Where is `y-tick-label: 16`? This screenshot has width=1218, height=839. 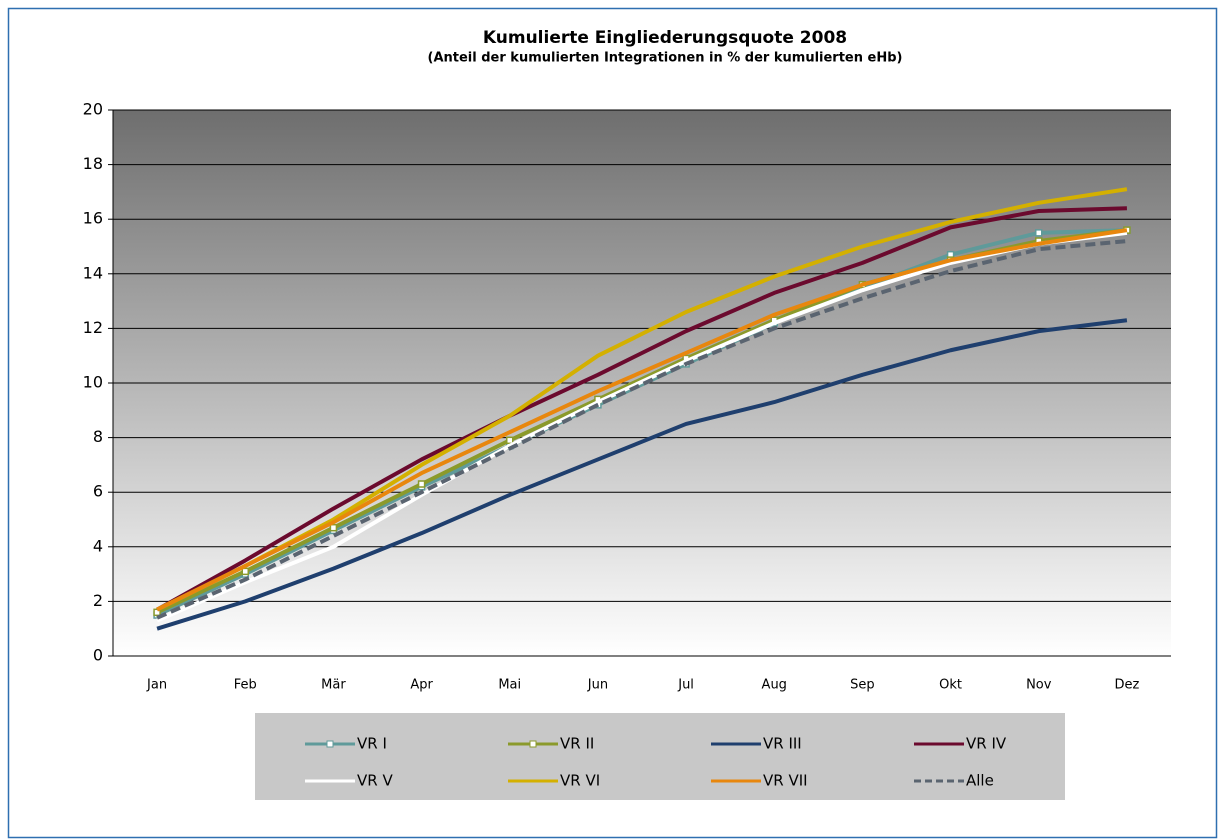 y-tick-label: 16 is located at coordinates (93, 218).